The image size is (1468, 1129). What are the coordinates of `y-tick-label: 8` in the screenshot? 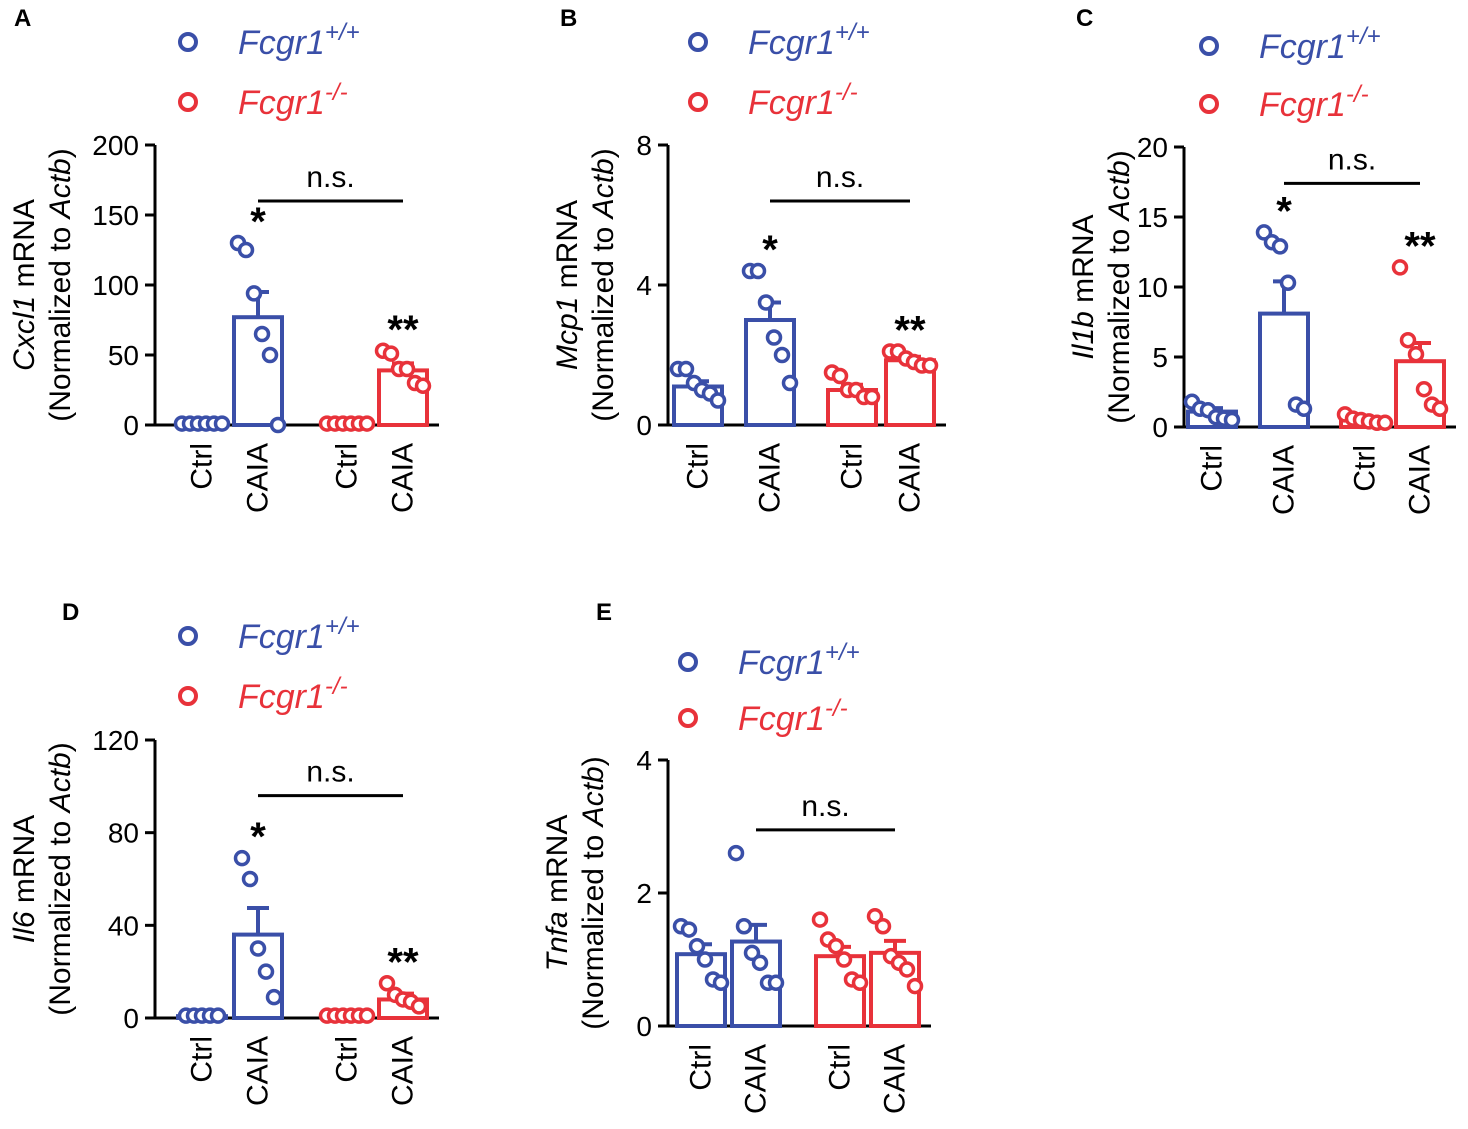 It's located at (644, 145).